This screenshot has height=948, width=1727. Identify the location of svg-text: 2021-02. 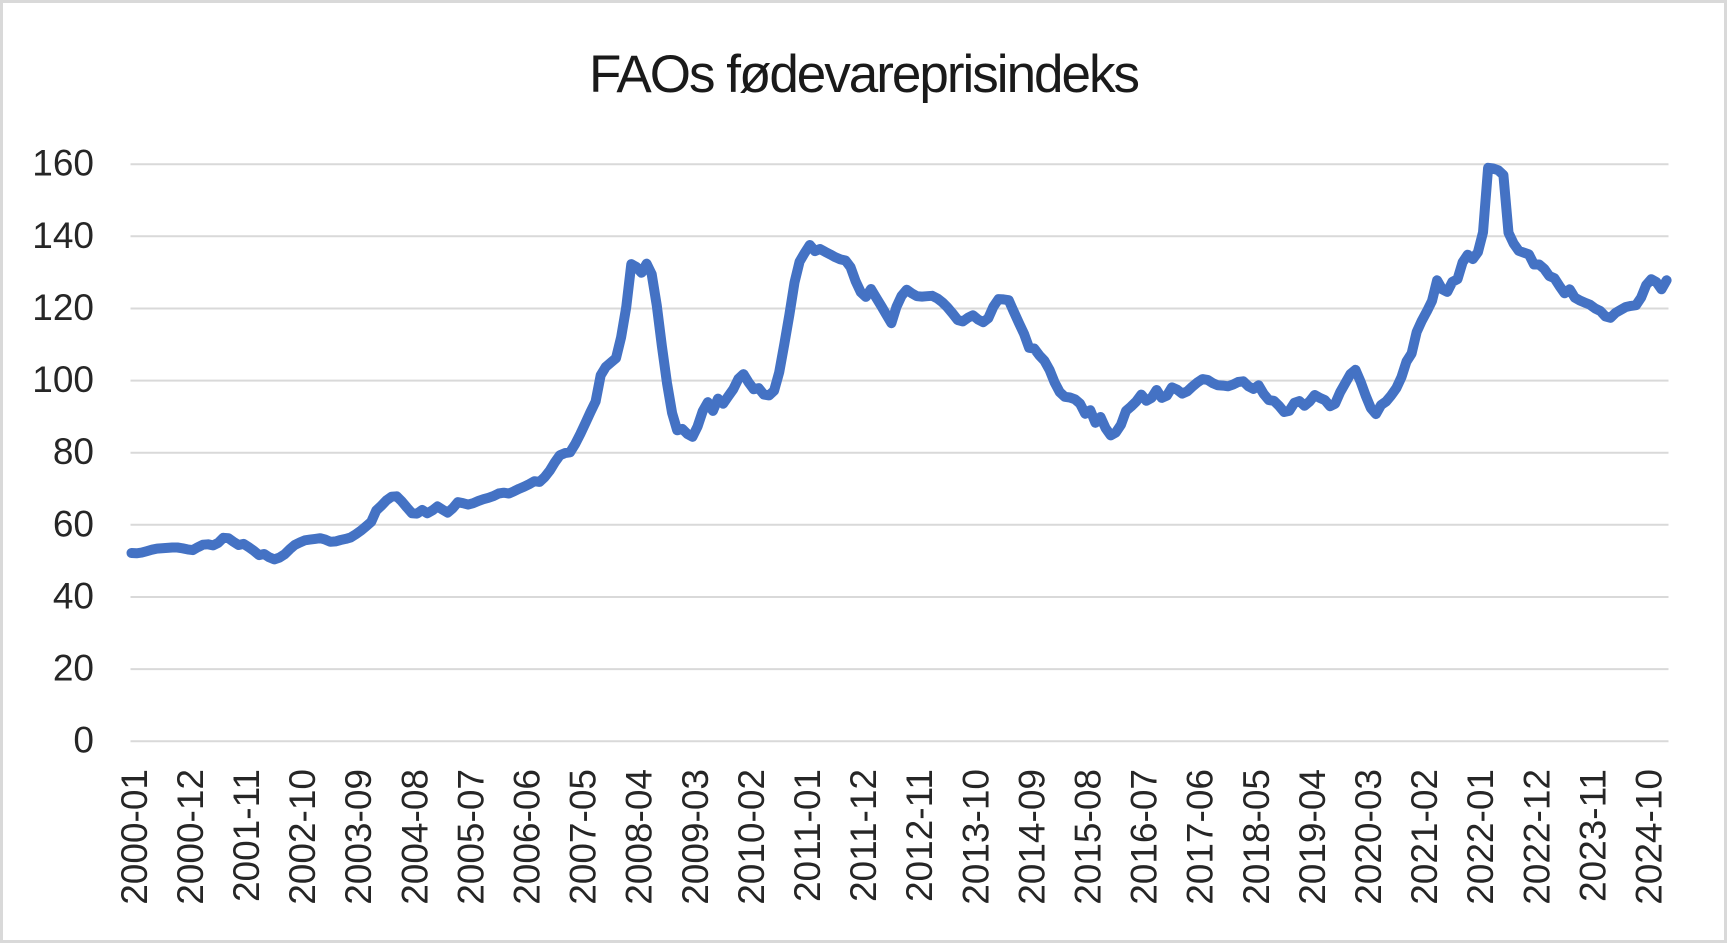
(1424, 837).